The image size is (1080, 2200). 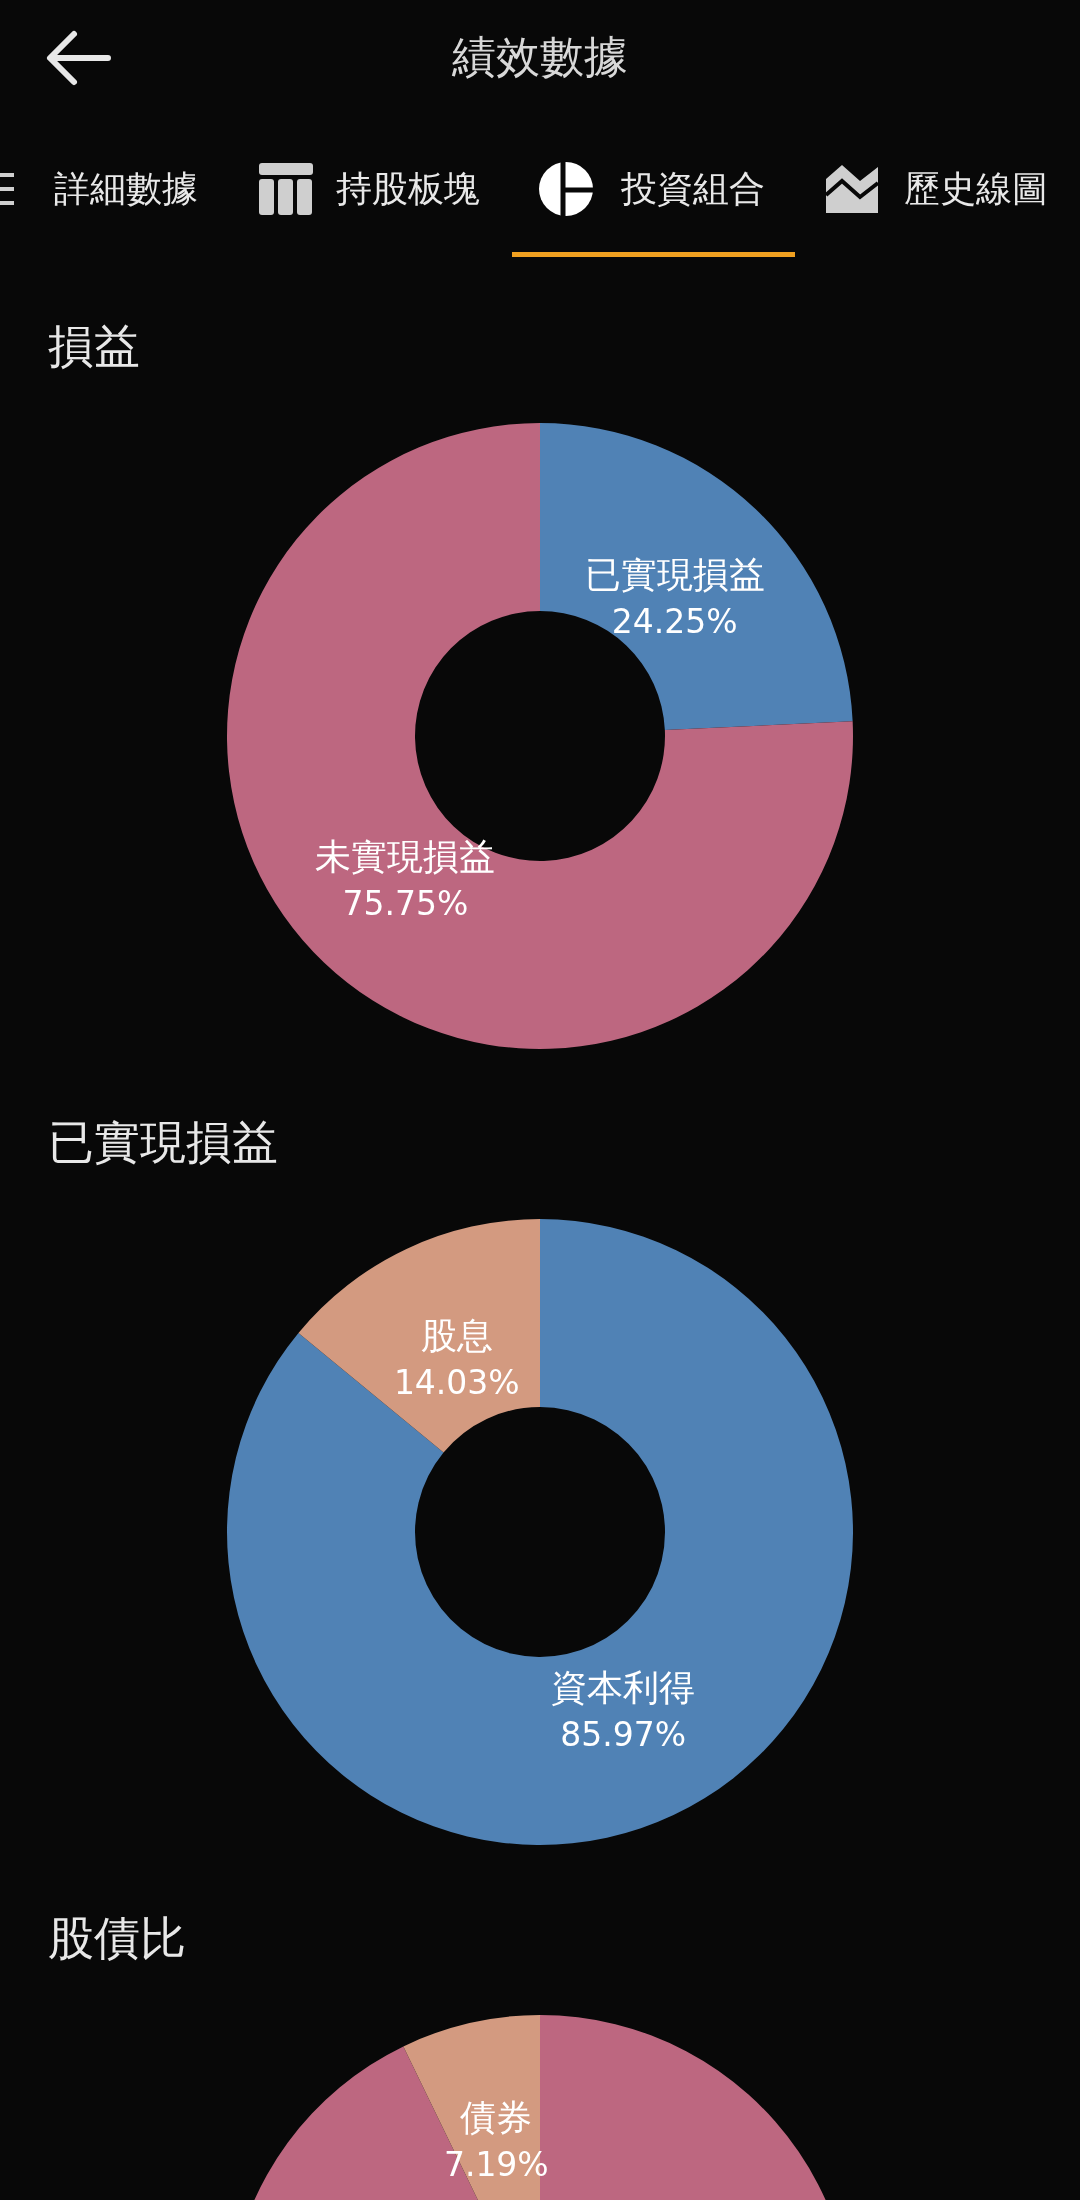 What do you see at coordinates (623, 1688) in the screenshot?
I see `slice-label: 資本利得` at bounding box center [623, 1688].